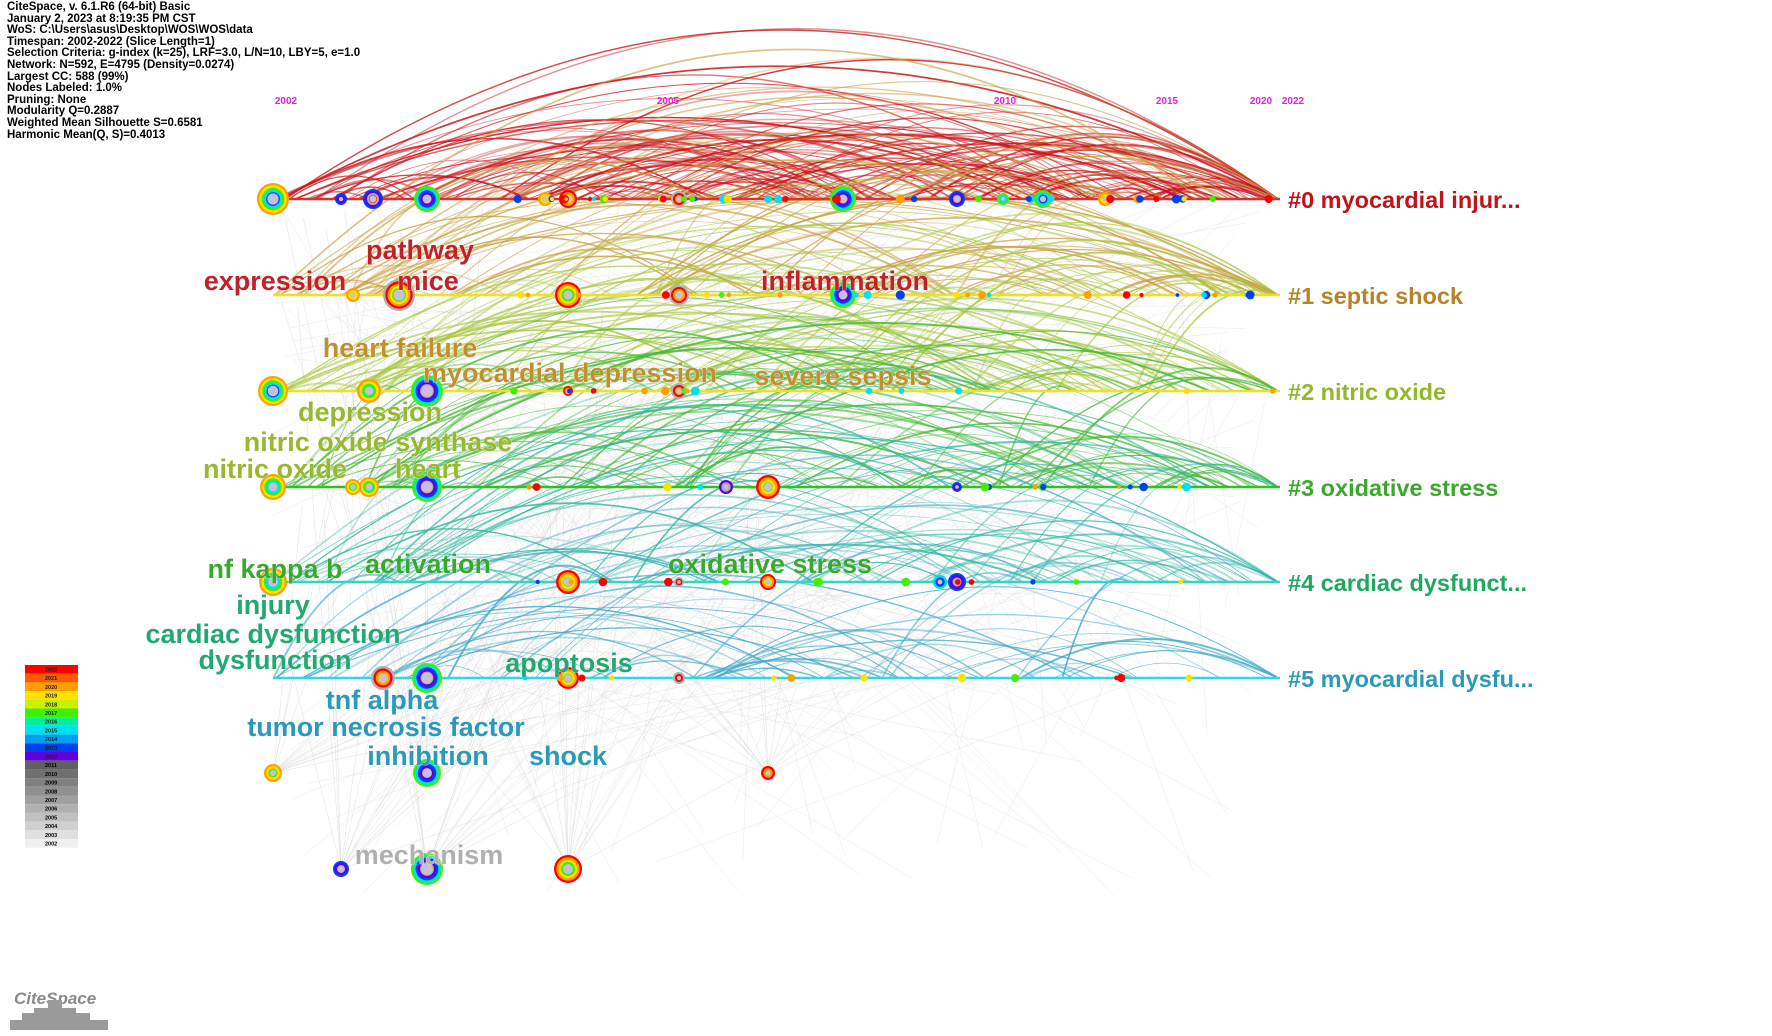  I want to click on keyword-label: nf kappa b, so click(275, 569).